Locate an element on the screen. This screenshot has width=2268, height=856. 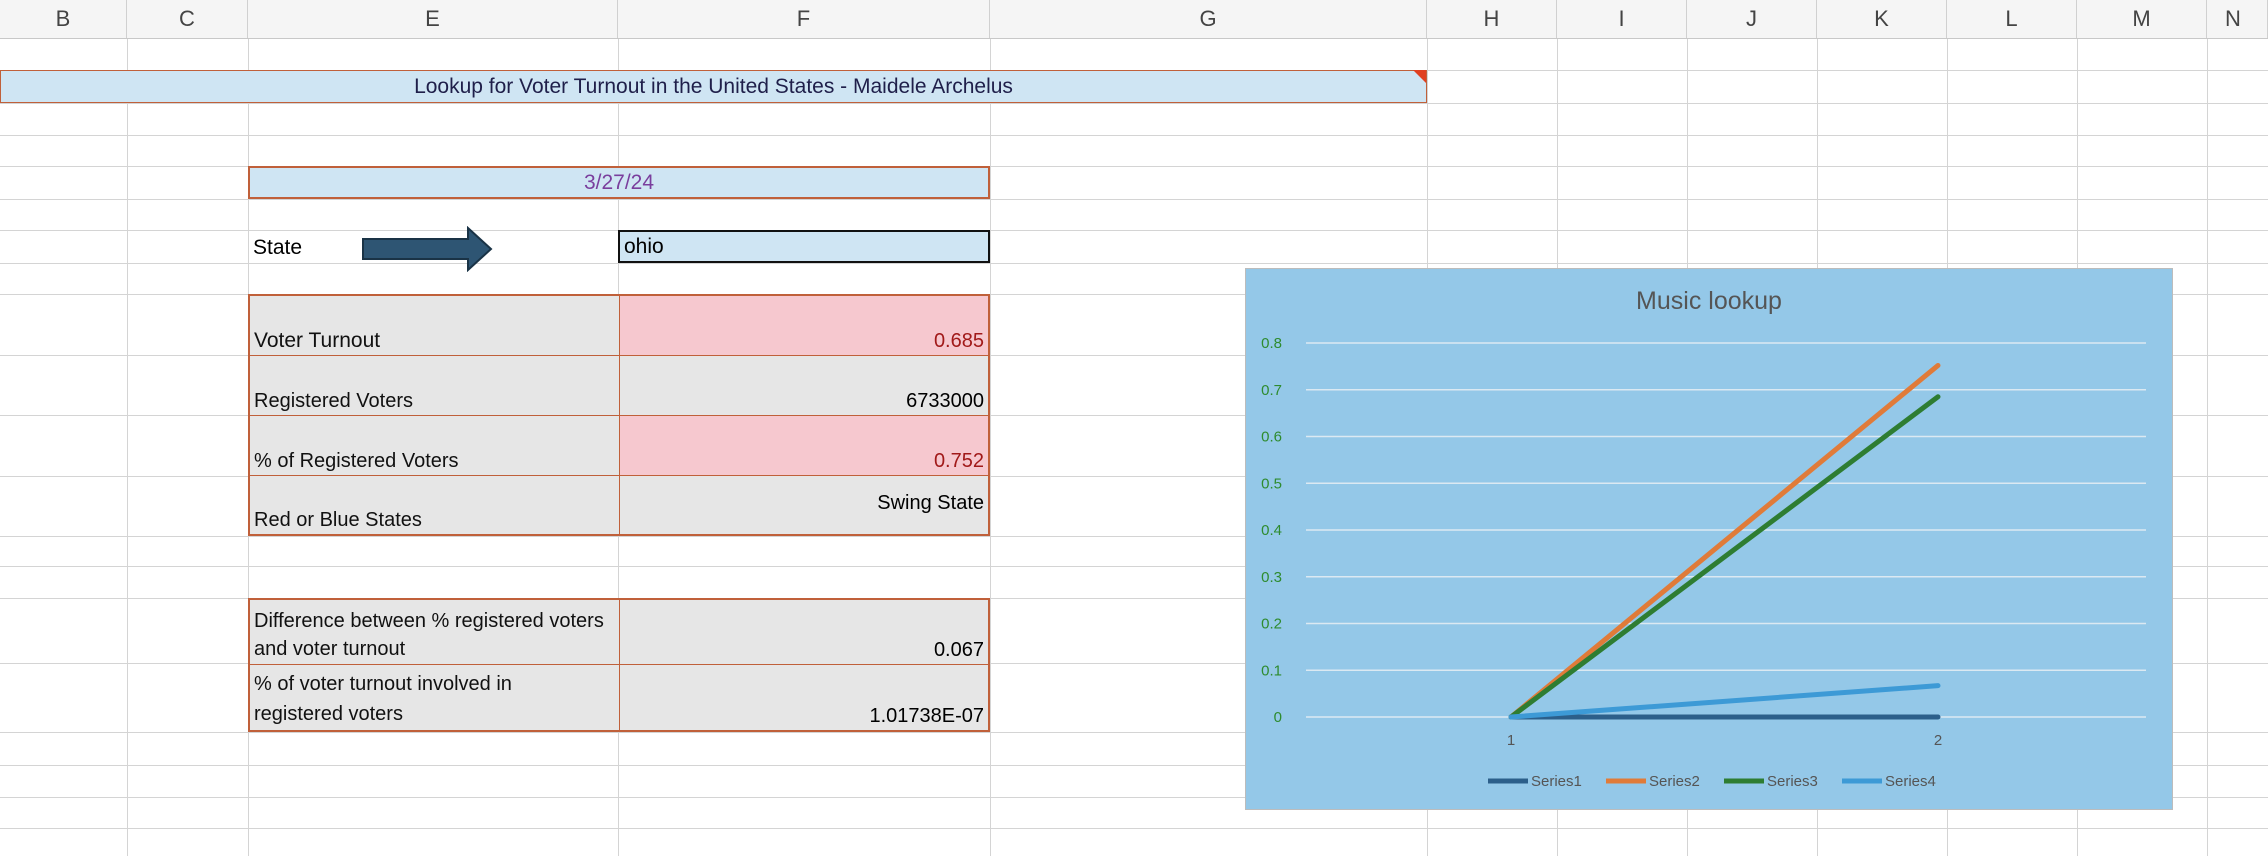
comment-indicator-icon is located at coordinates (1419, 76).